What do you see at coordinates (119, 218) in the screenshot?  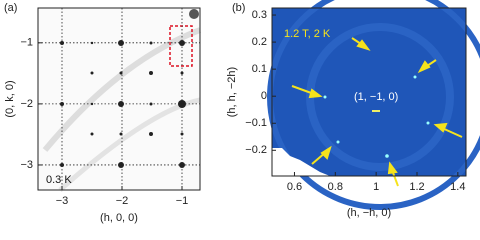 I see `x-axis-label: (h, 0, 0)` at bounding box center [119, 218].